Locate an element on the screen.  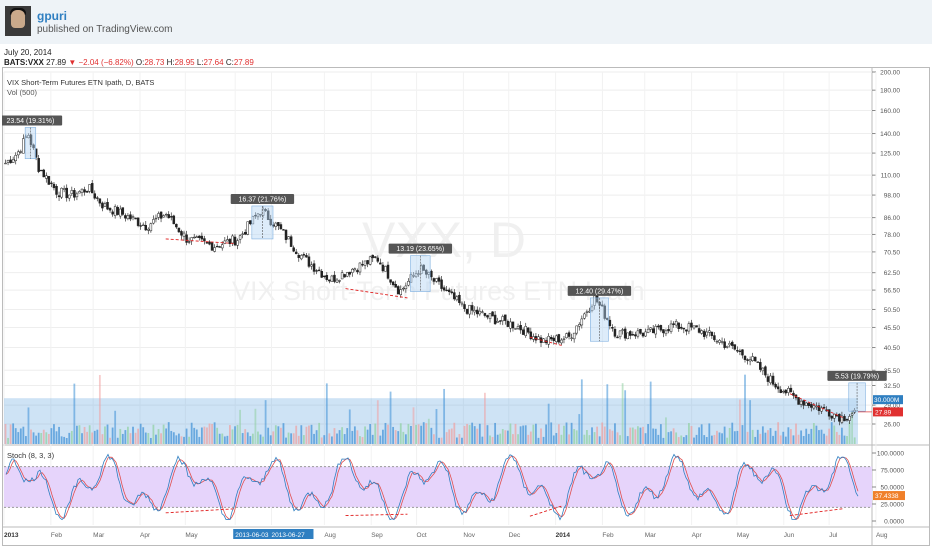
measure-label: 12.40 (29.47%) is located at coordinates (599, 291).